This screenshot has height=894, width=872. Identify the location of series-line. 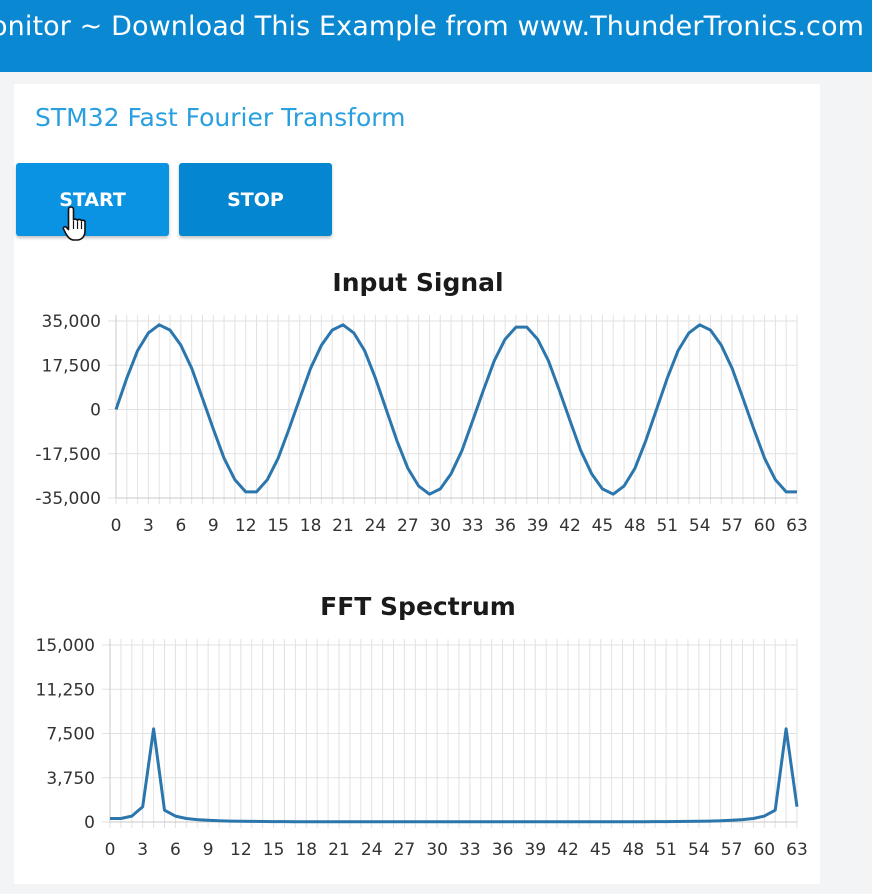
(454, 775).